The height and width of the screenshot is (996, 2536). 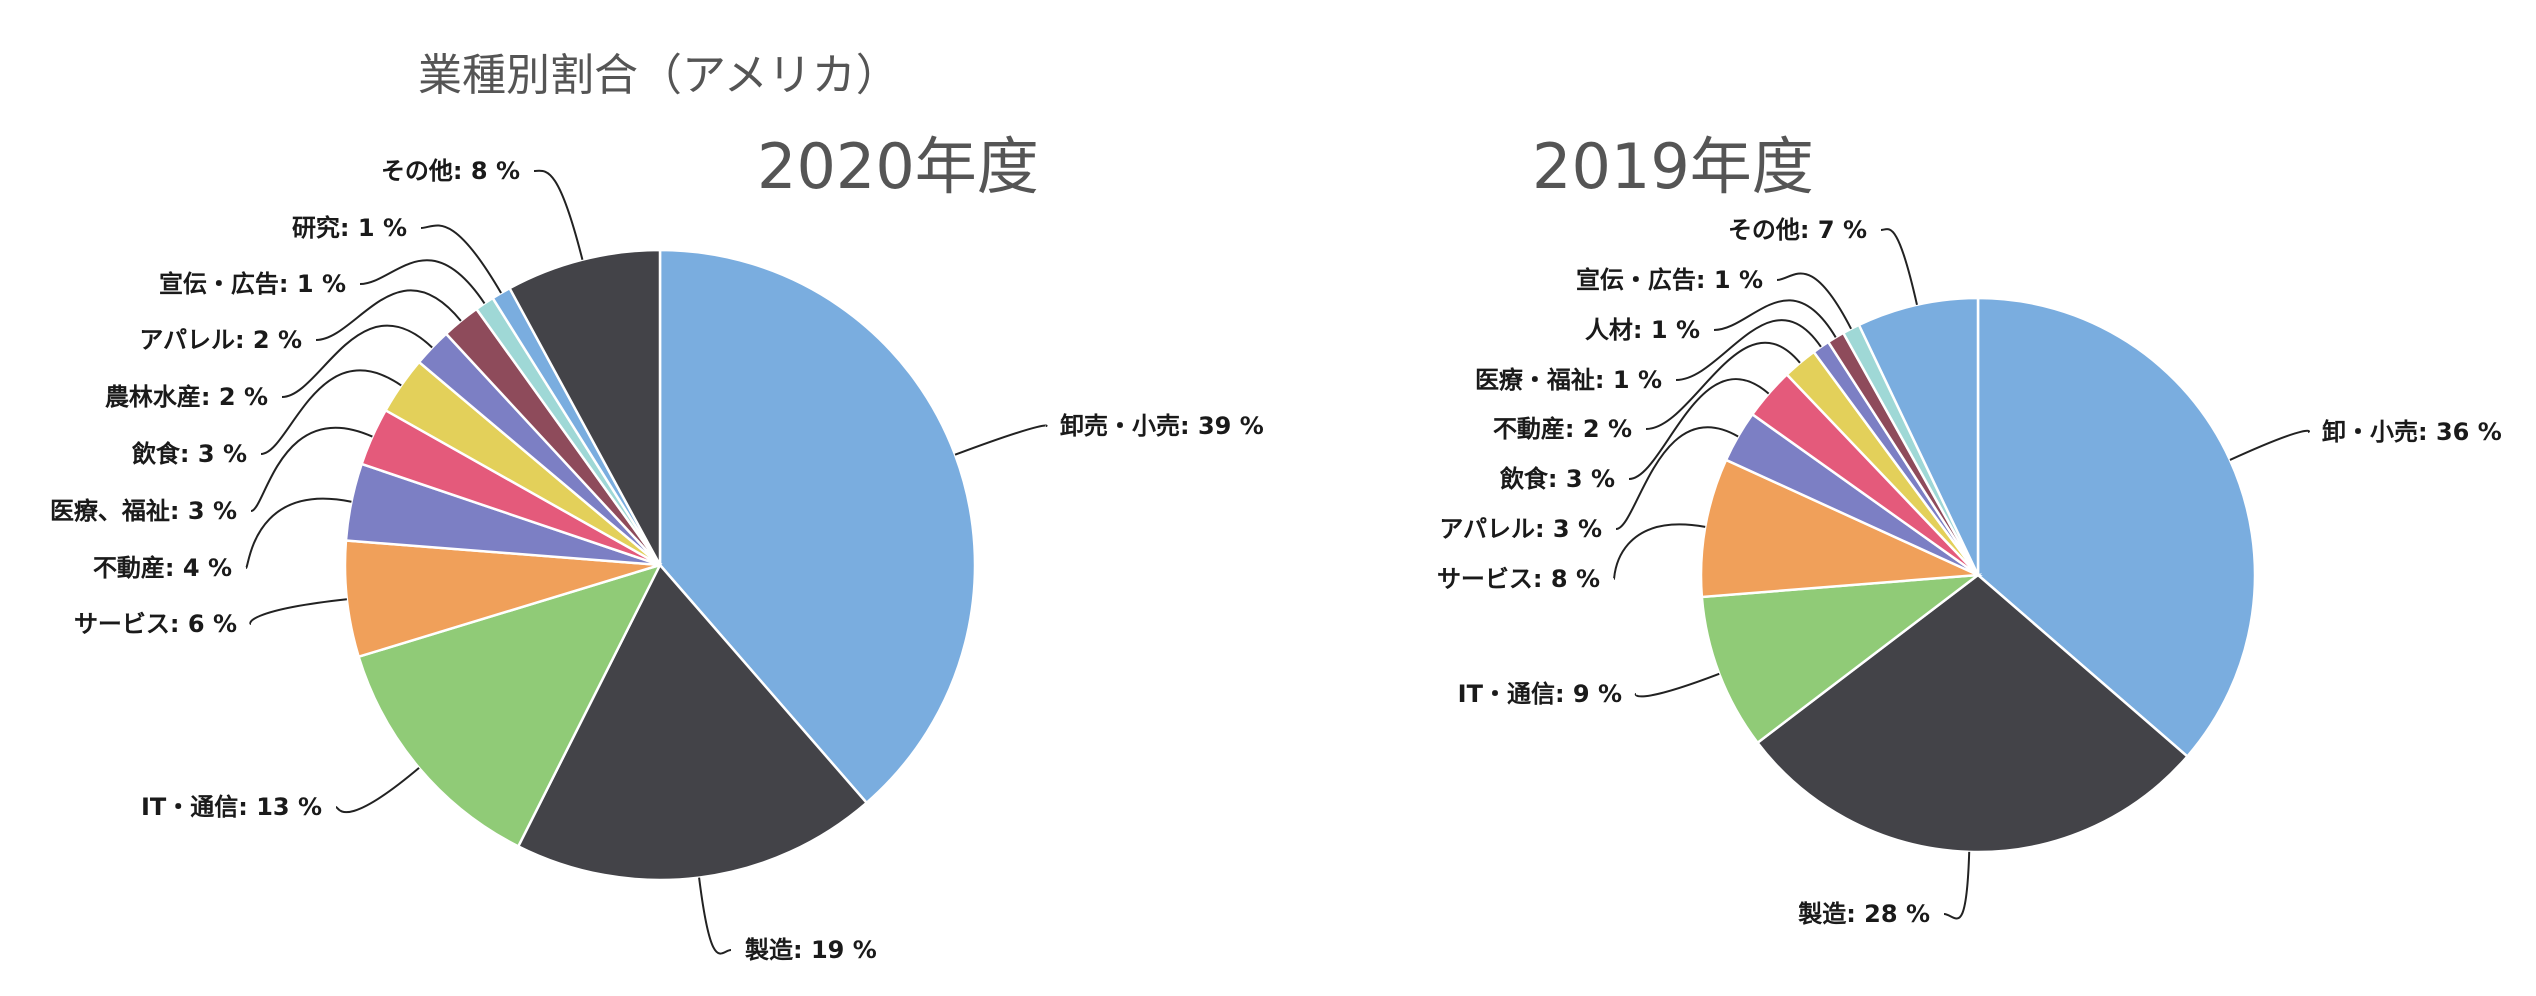 What do you see at coordinates (252, 284) in the screenshot?
I see `slice-label-2020-9: 宣伝・広告: 1 %` at bounding box center [252, 284].